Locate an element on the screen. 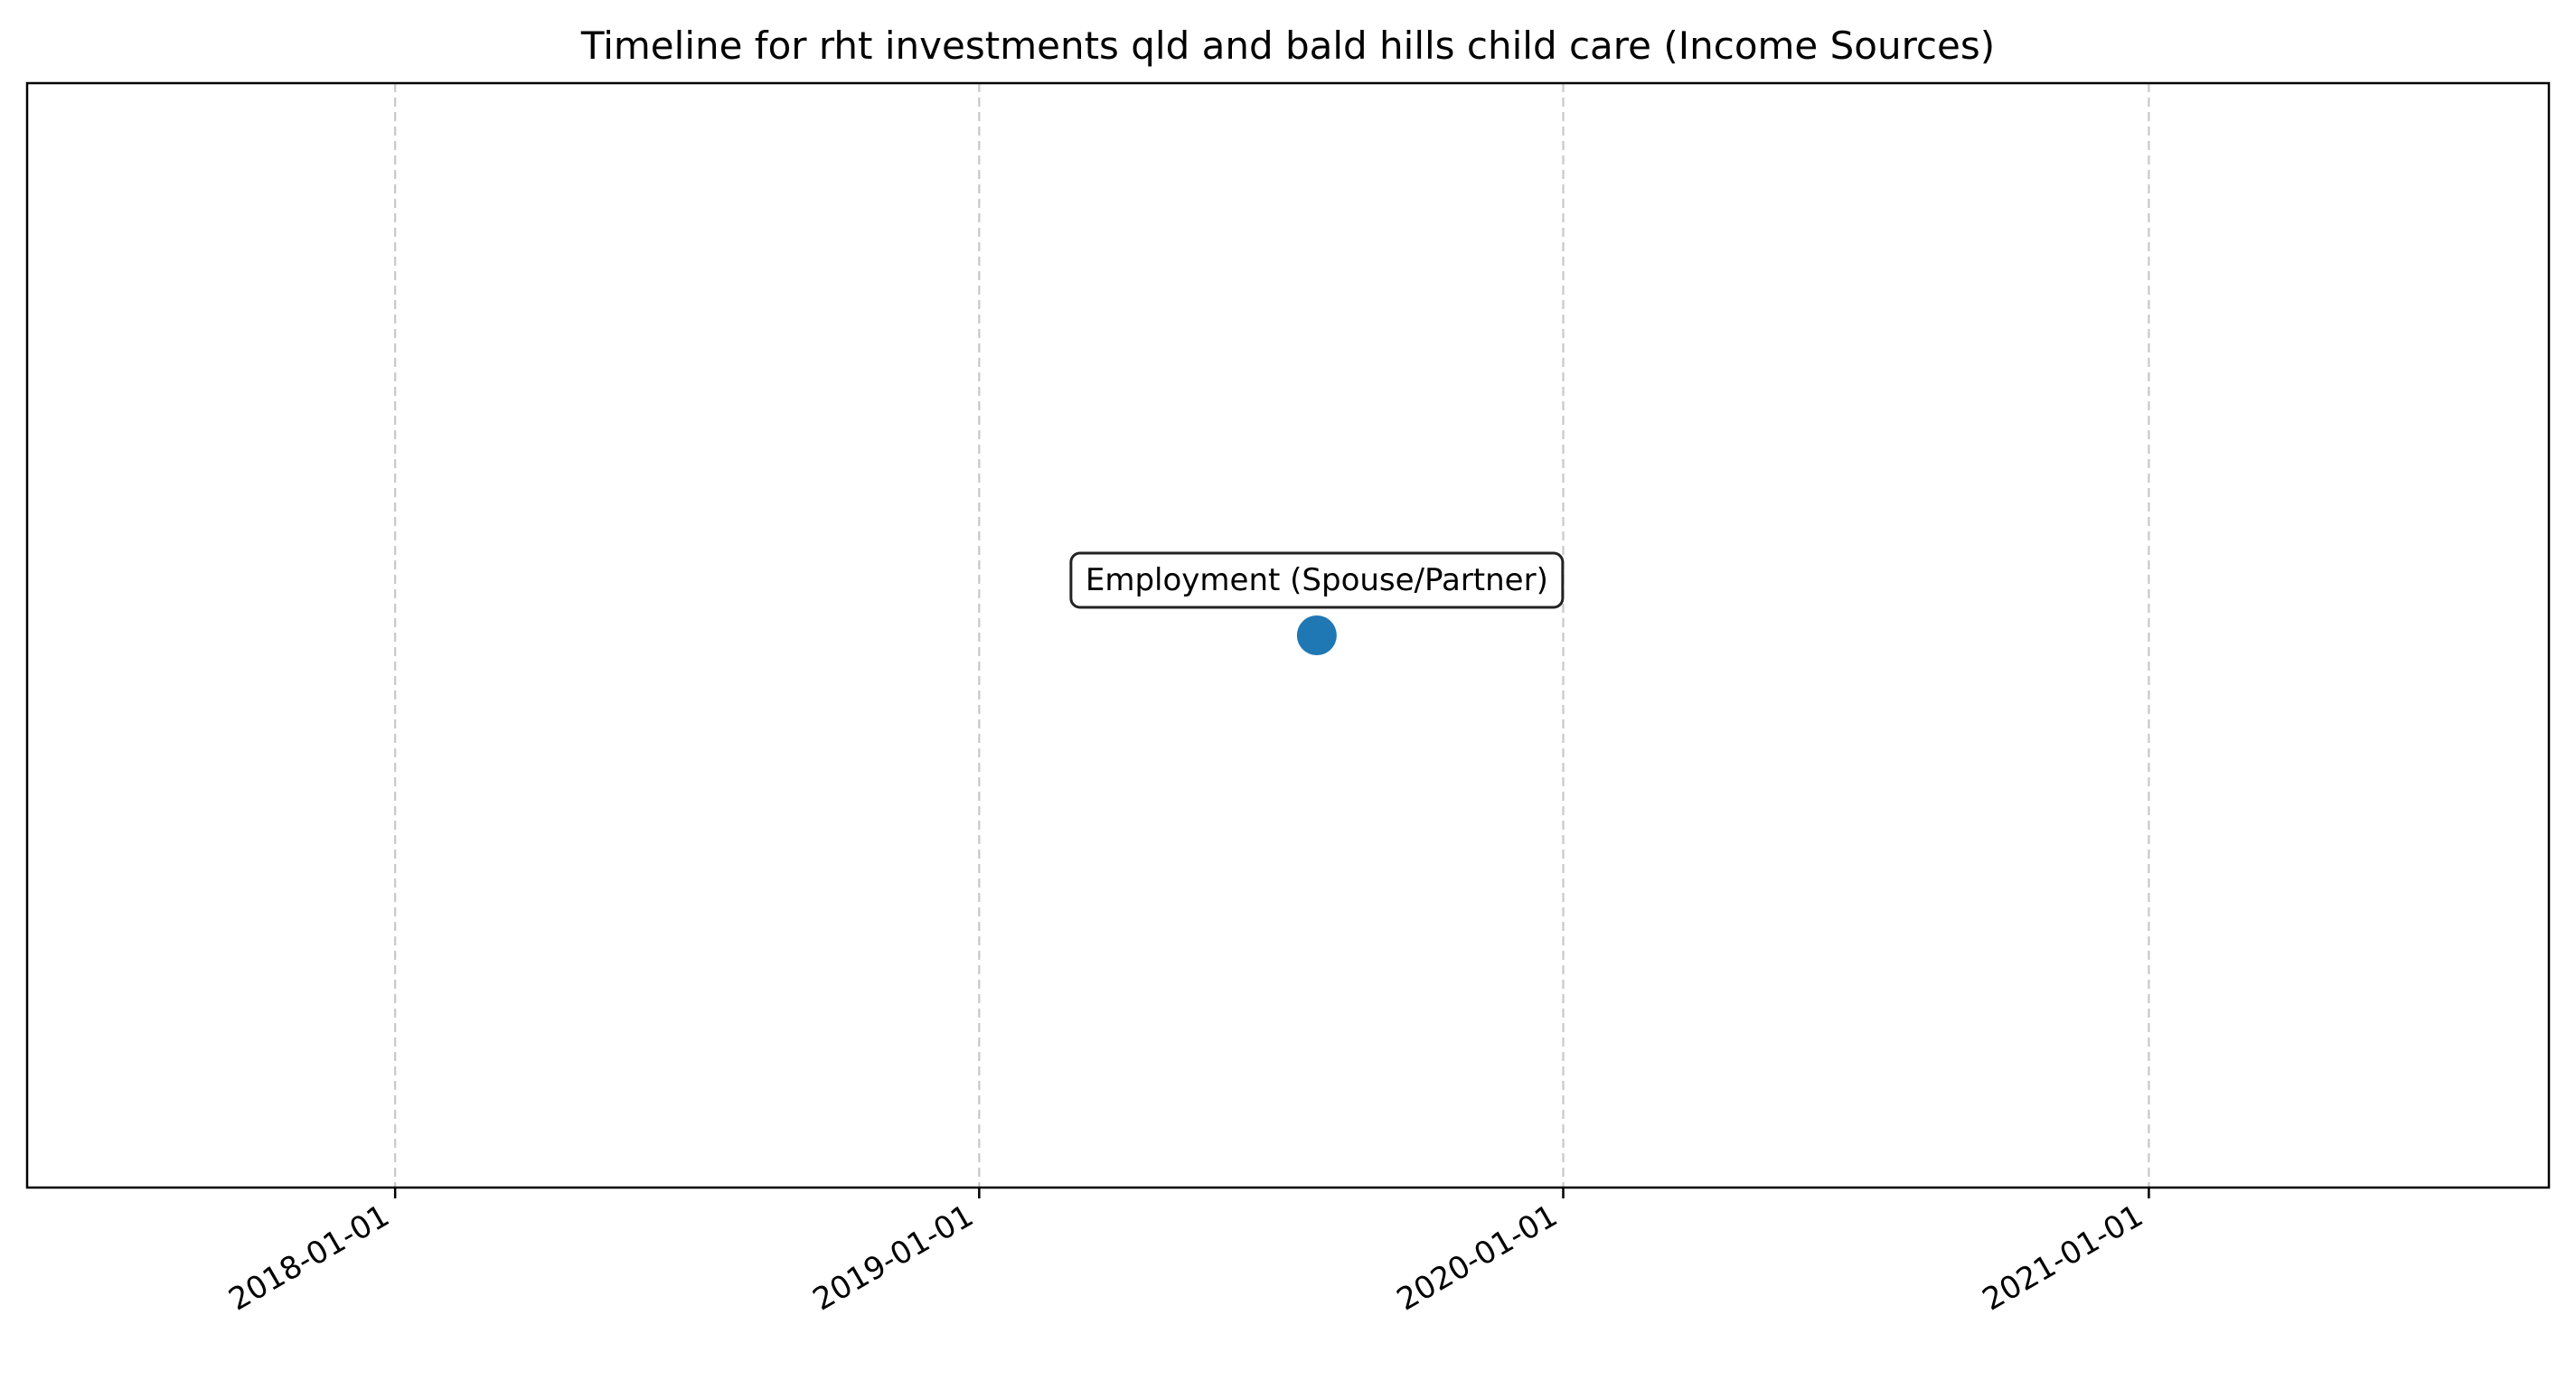 This screenshot has height=1390, width=2576. x-tick-label: 2018-01-01 is located at coordinates (309, 1257).